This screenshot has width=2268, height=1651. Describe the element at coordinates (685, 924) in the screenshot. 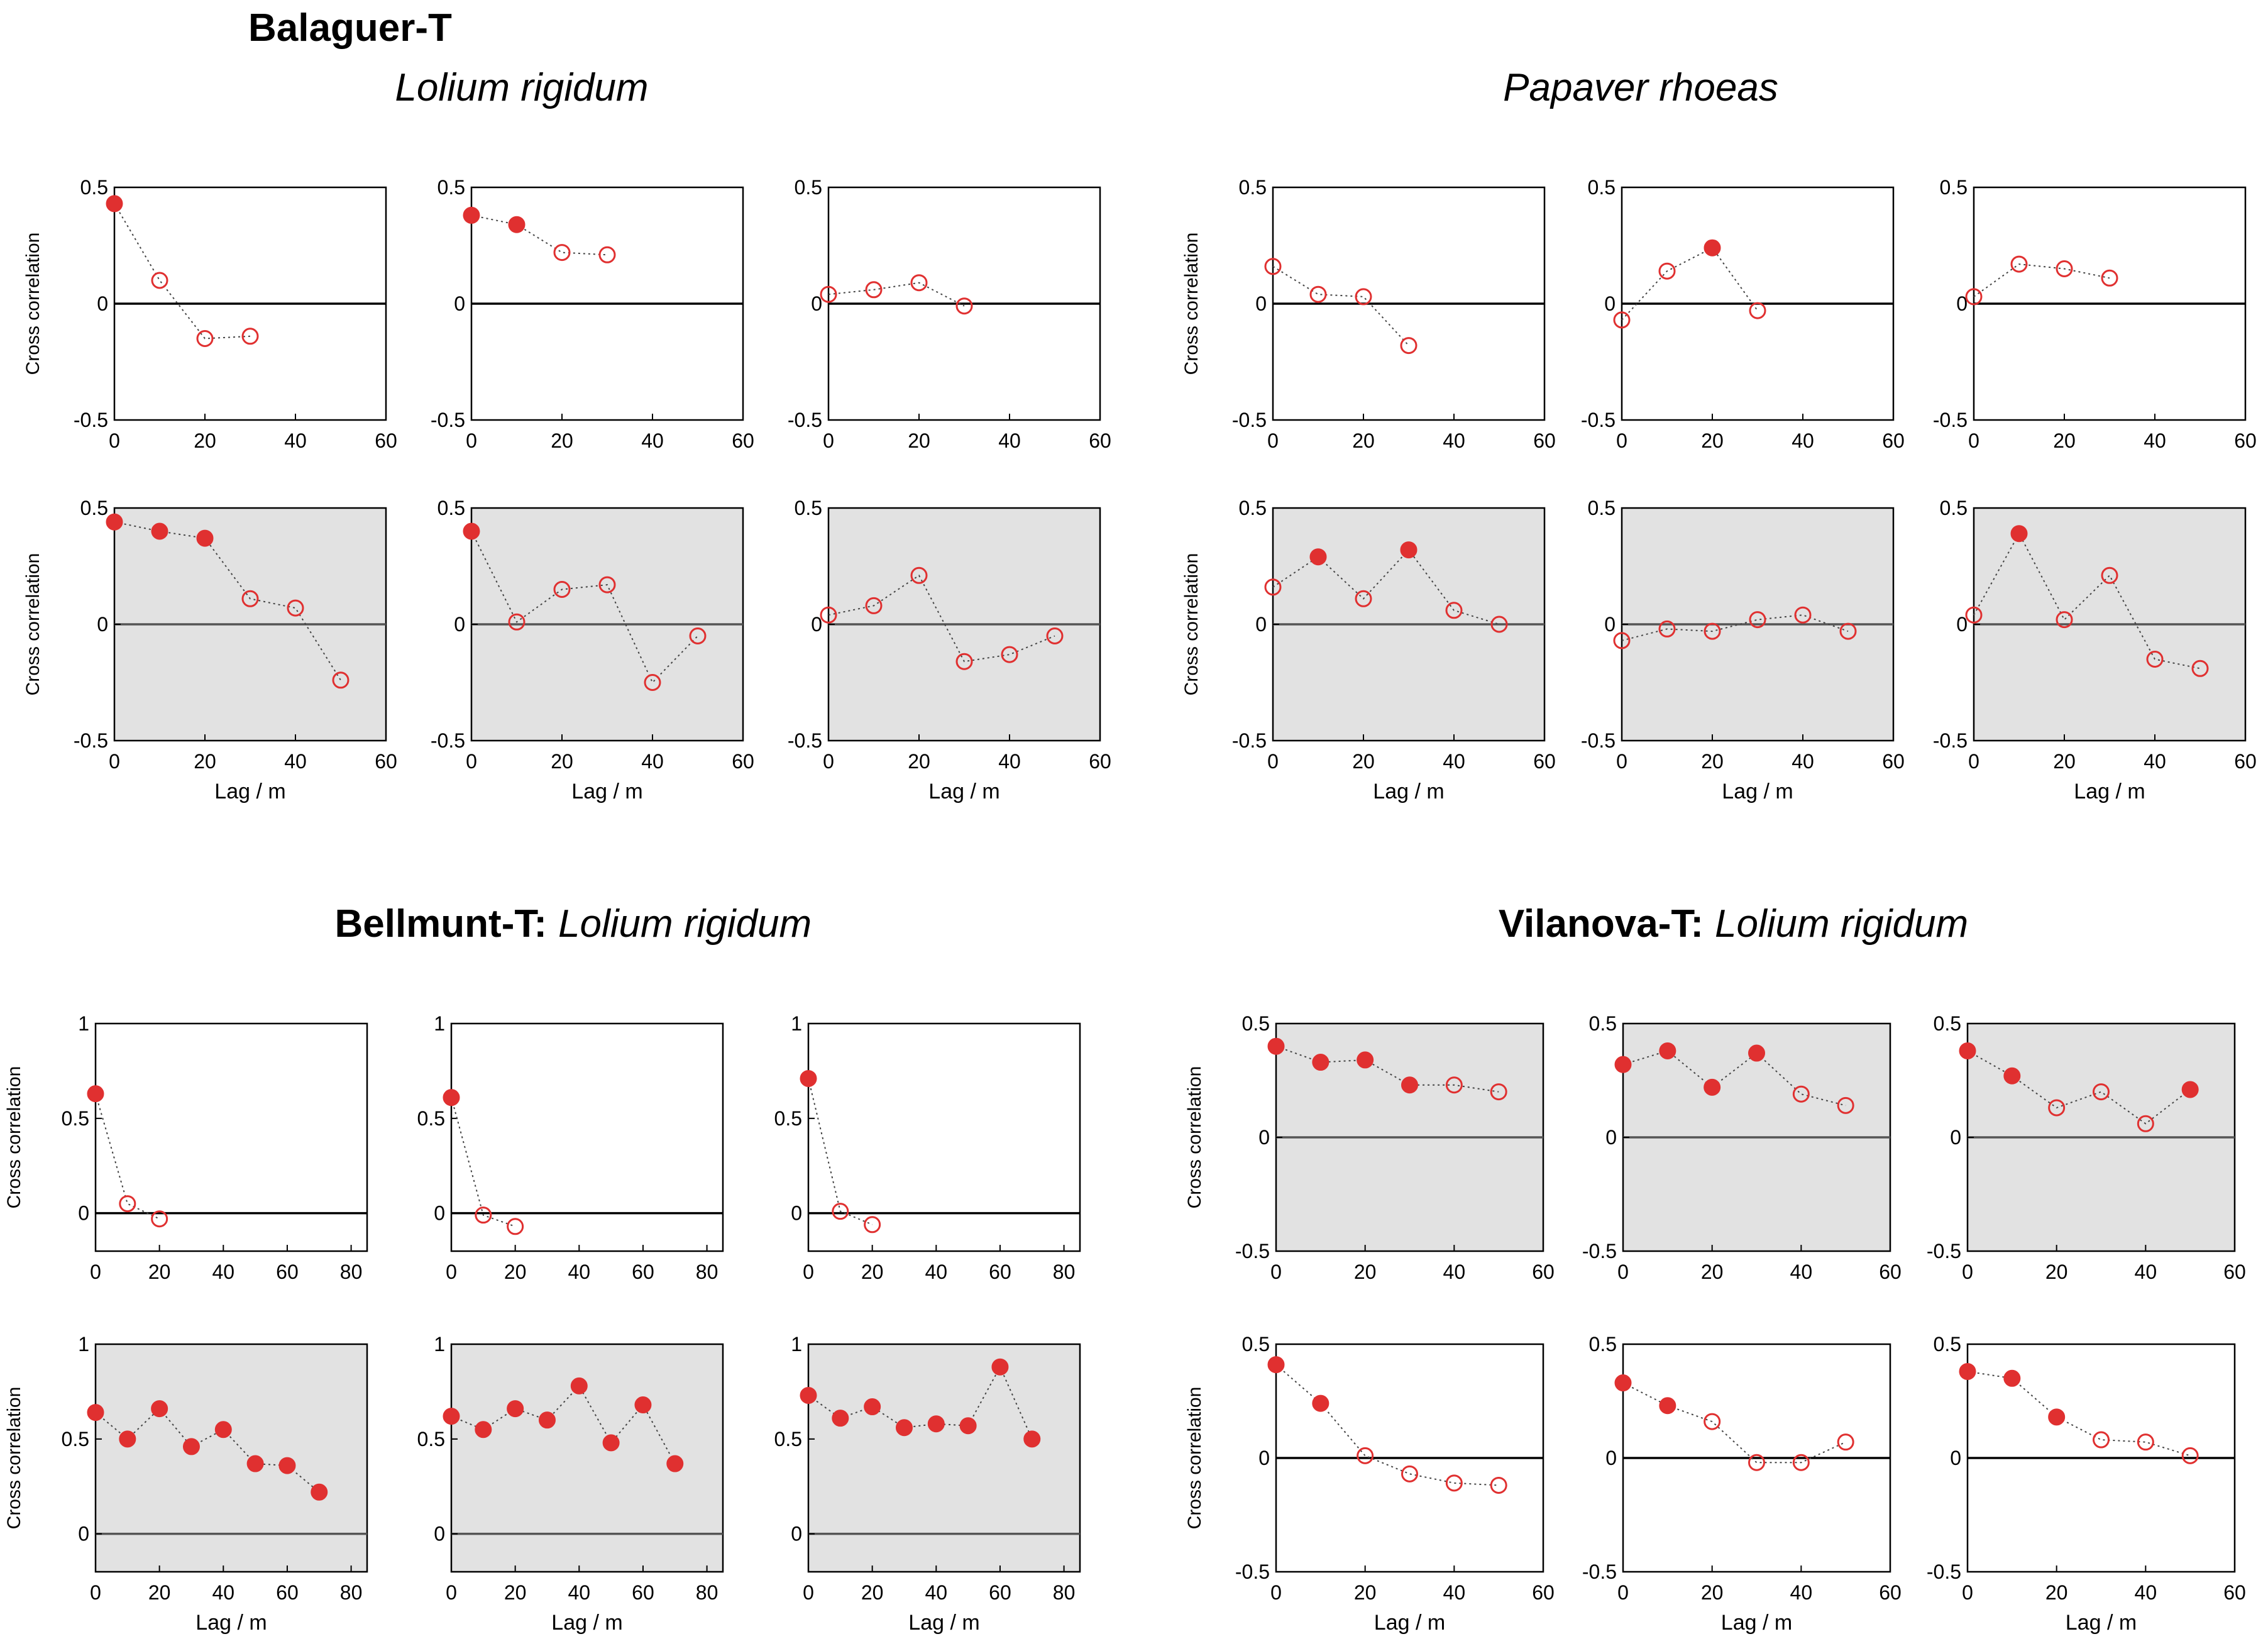

I see `bellmunt-species-title: Lolium rigidum` at that location.